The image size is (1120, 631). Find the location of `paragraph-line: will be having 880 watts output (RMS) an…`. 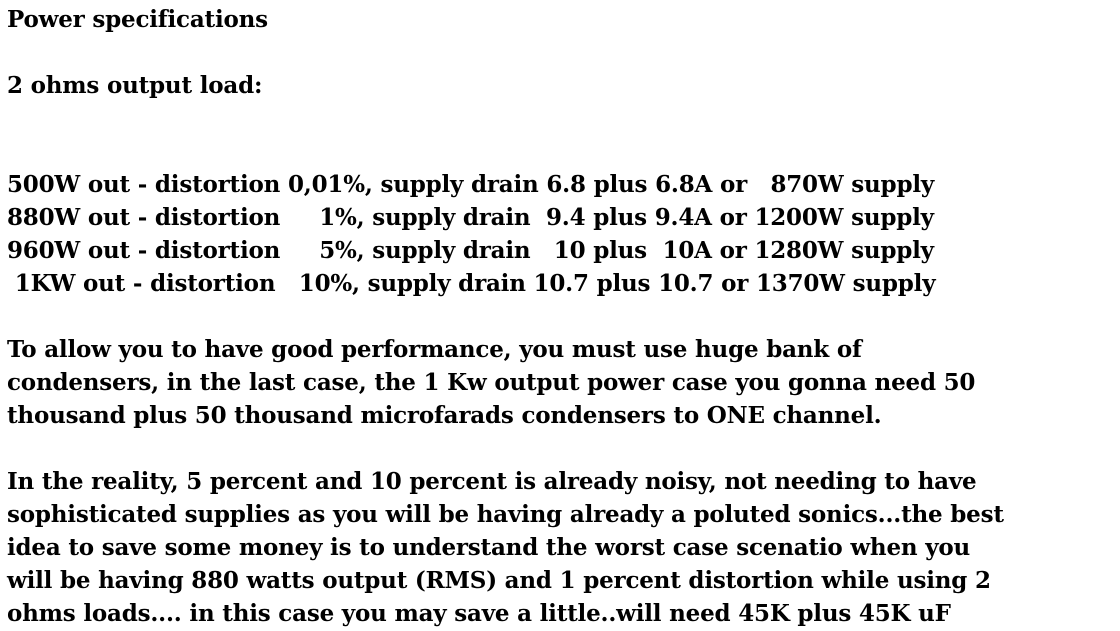

paragraph-line: will be having 880 watts output (RMS) an… is located at coordinates (499, 580).